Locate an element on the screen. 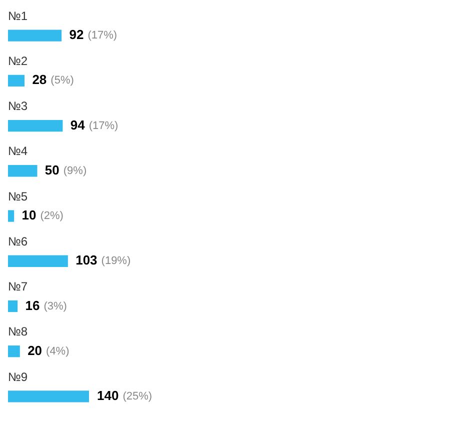 The image size is (450, 421). text: (9%) is located at coordinates (75, 170).